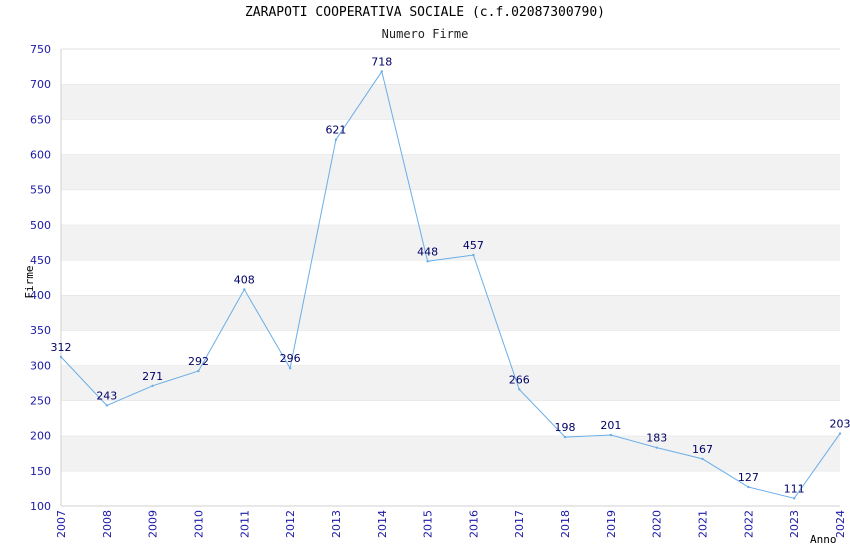 The width and height of the screenshot is (850, 550). I want to click on x-tick-label: 2021, so click(703, 524).